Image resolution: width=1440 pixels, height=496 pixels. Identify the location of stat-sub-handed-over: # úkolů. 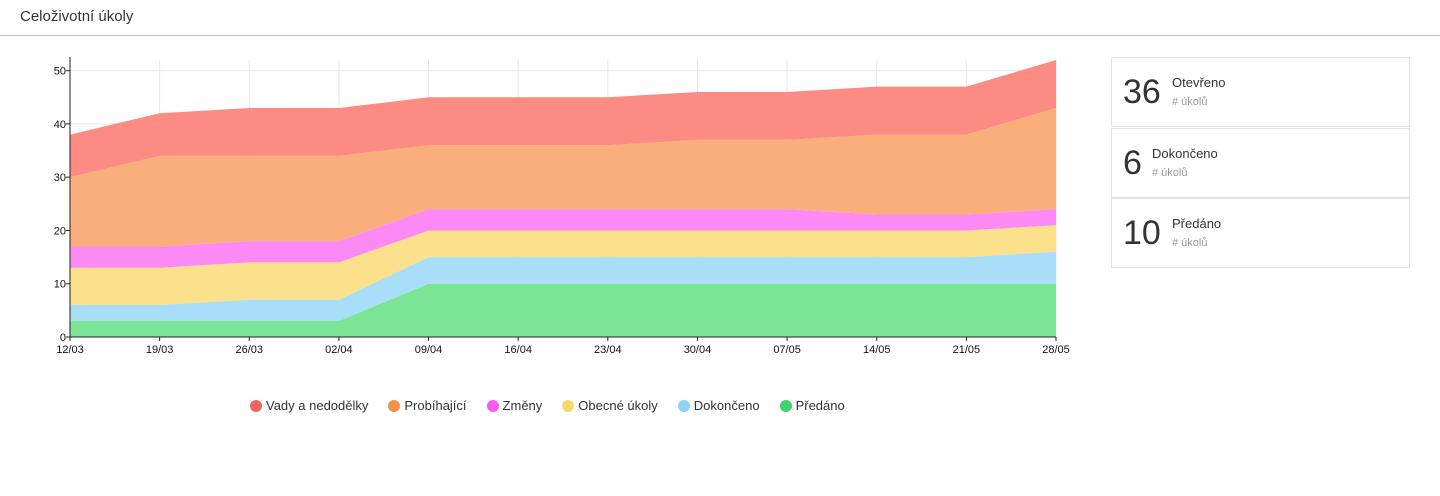
(1190, 243).